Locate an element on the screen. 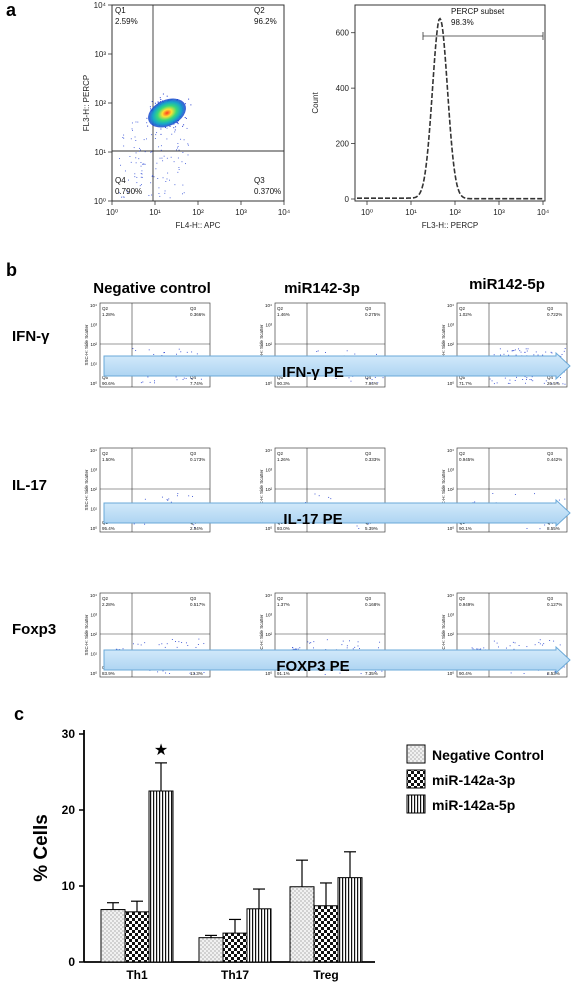 The width and height of the screenshot is (580, 992). bar-chart-y-tick-label: 0 is located at coordinates (71, 962).